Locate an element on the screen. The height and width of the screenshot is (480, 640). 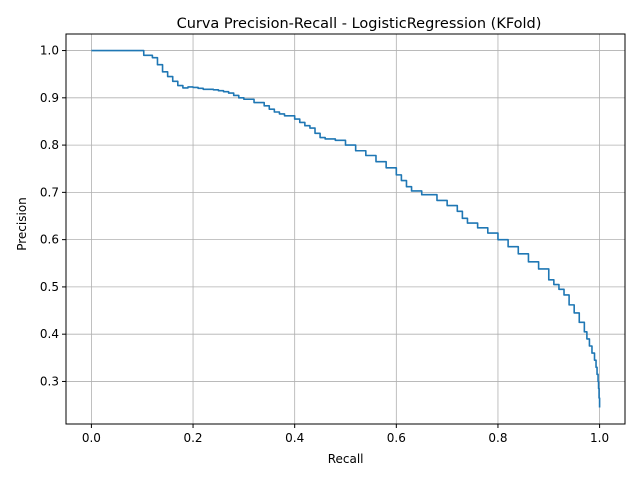
y-tick-label: 0.5 is located at coordinates (49, 287).